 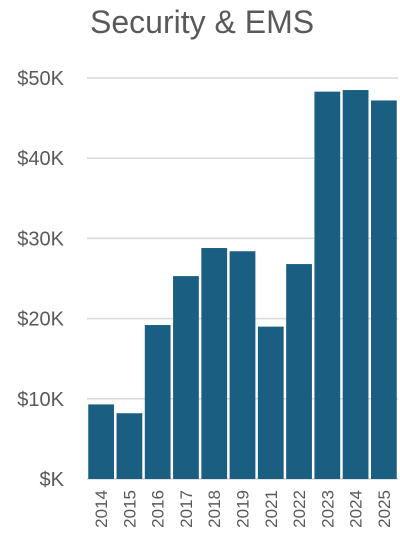 What do you see at coordinates (214, 509) in the screenshot?
I see `x-tick-label: 2018` at bounding box center [214, 509].